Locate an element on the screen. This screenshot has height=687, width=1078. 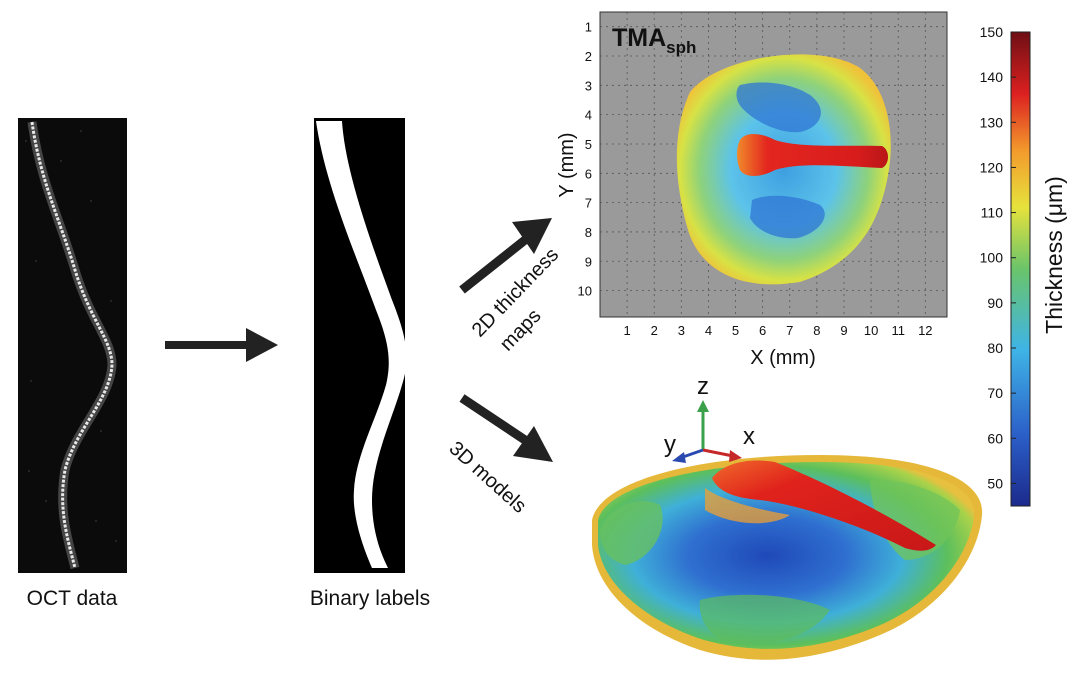
map-y-tick-label: 2 is located at coordinates (588, 56).